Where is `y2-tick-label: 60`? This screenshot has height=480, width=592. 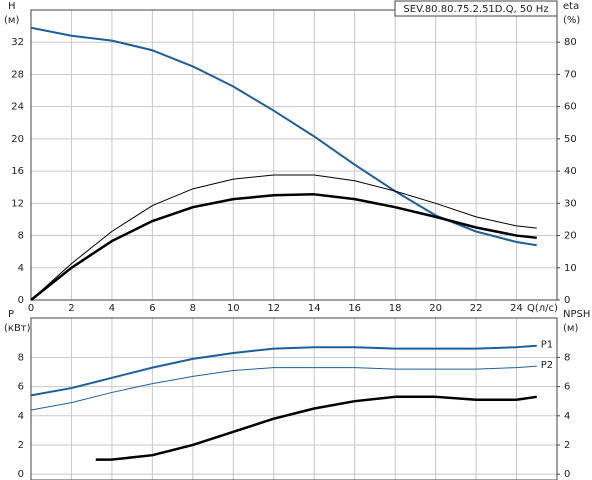
y2-tick-label: 60 is located at coordinates (570, 107).